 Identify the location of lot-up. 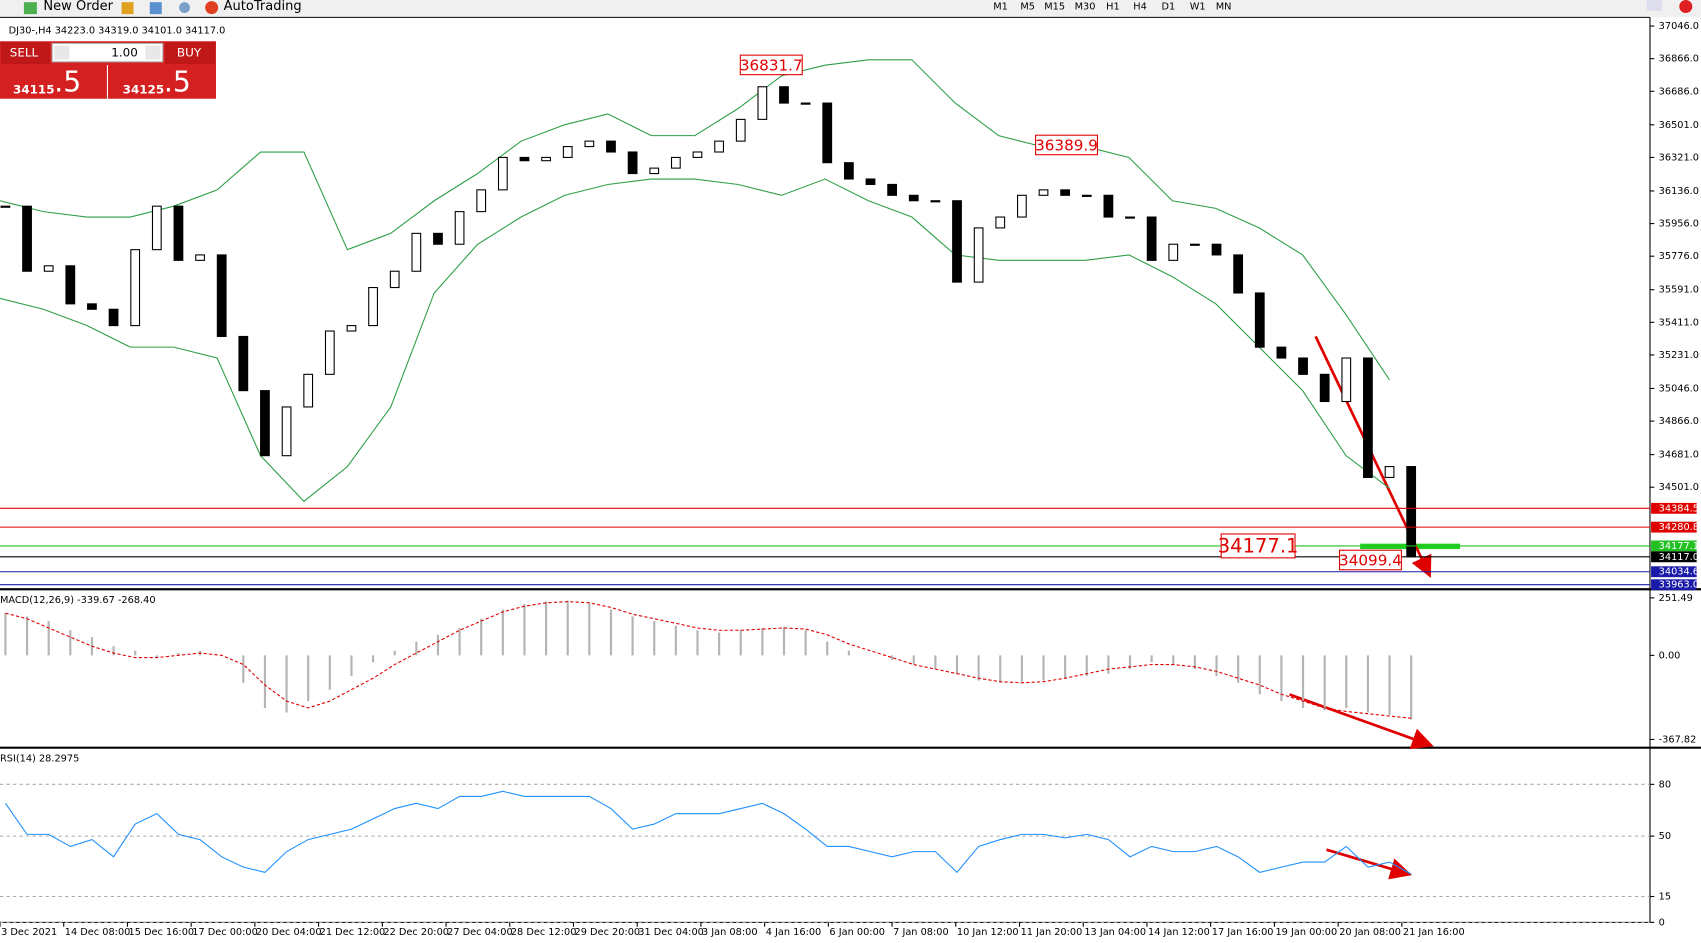
(153, 52).